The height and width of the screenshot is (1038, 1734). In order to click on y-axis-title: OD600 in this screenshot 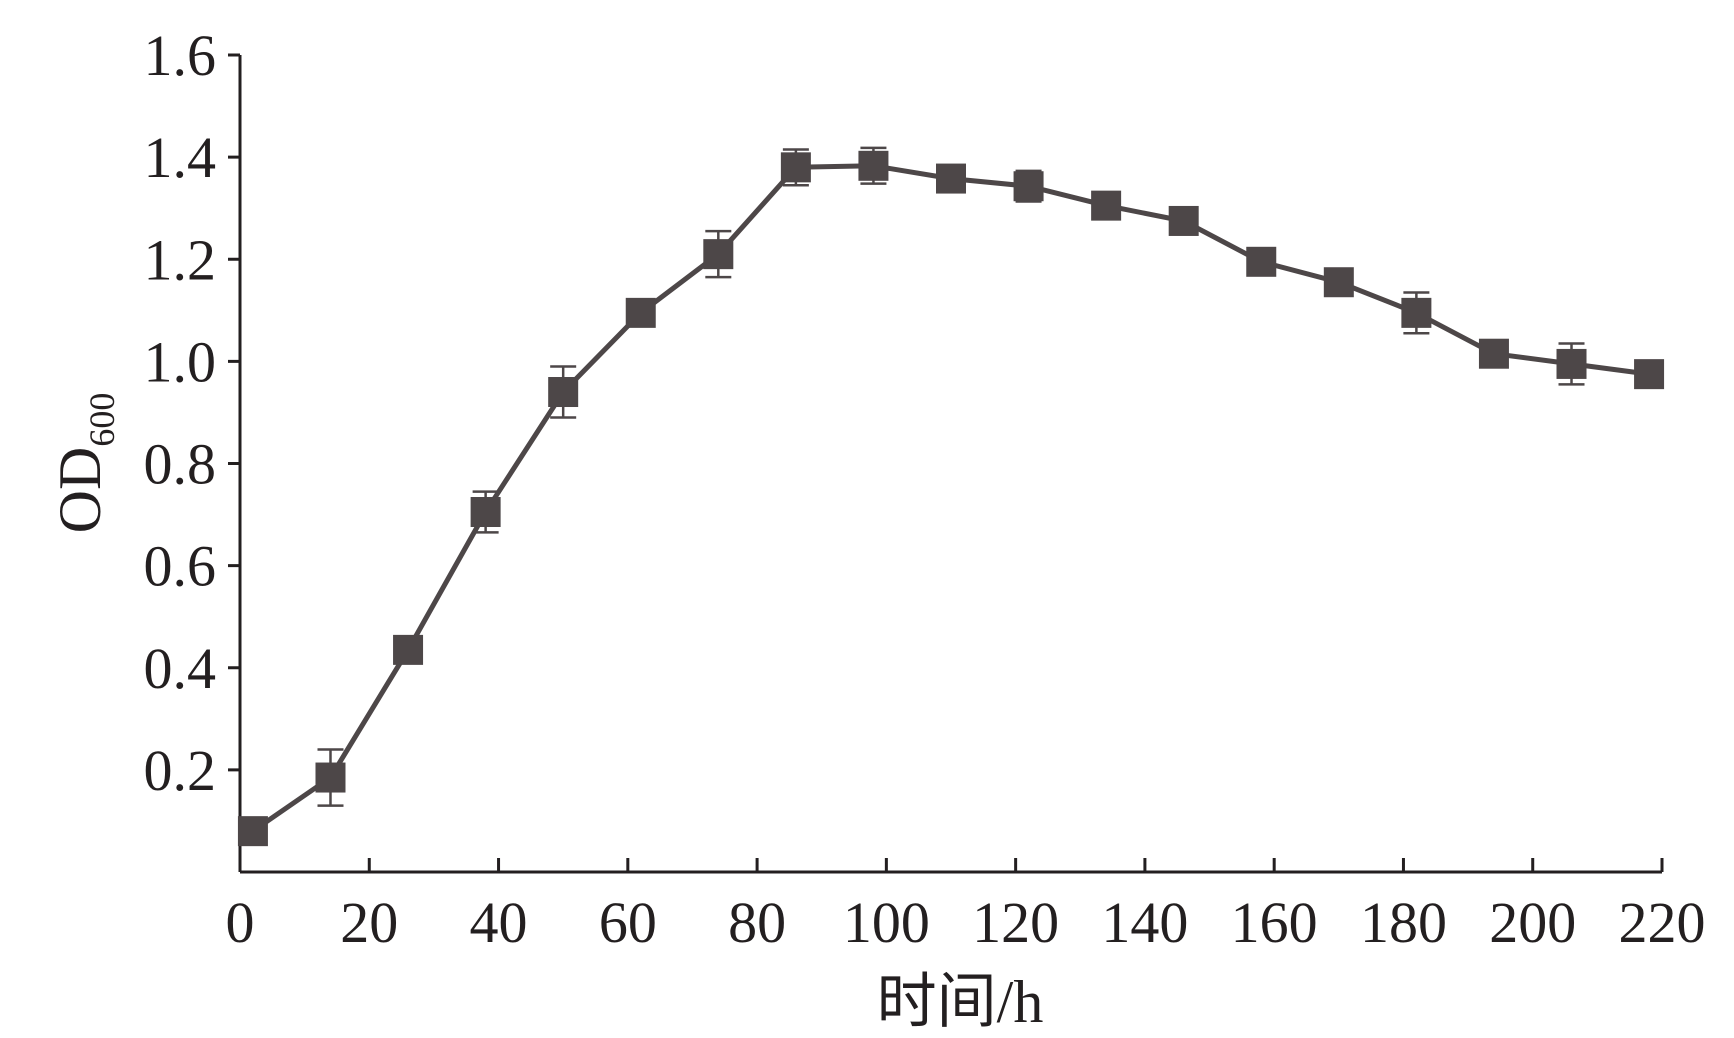, I will do `click(84, 463)`.